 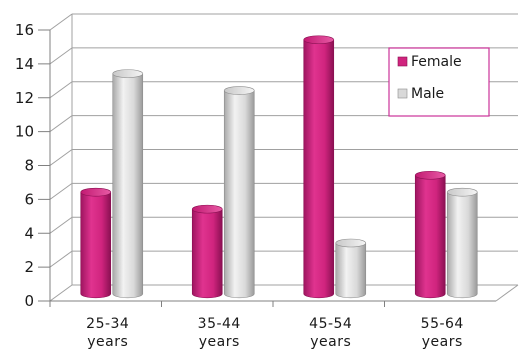 I want to click on y-tick-label: 12, so click(x=24, y=98).